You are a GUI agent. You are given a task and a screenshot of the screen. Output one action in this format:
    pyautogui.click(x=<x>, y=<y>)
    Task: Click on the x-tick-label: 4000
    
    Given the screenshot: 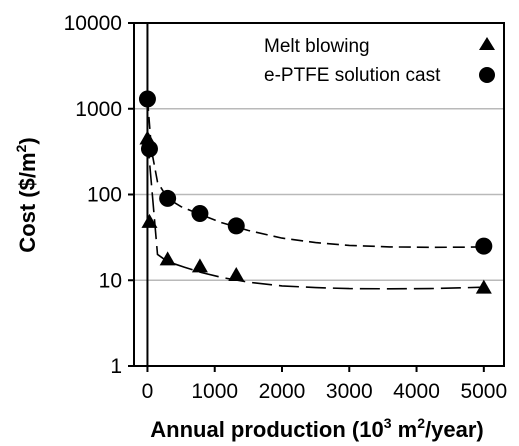 What is the action you would take?
    pyautogui.click(x=416, y=391)
    